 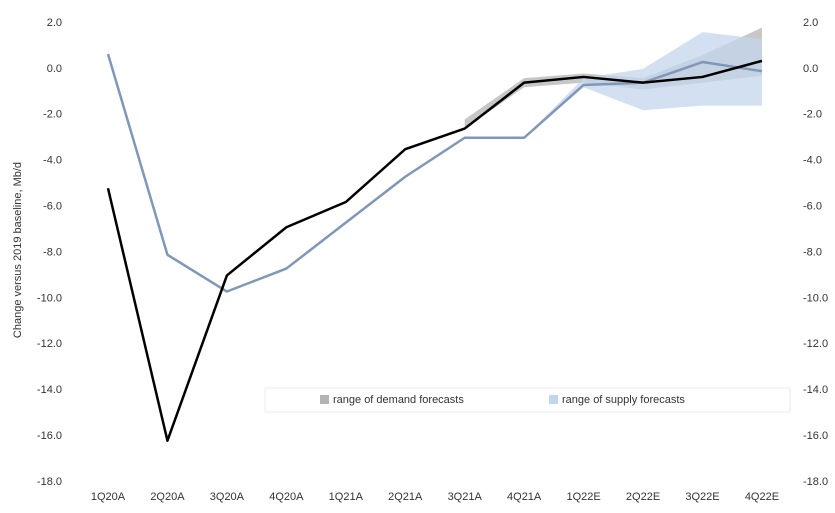 I want to click on x-tick-label: 4Q20A, so click(x=286, y=497).